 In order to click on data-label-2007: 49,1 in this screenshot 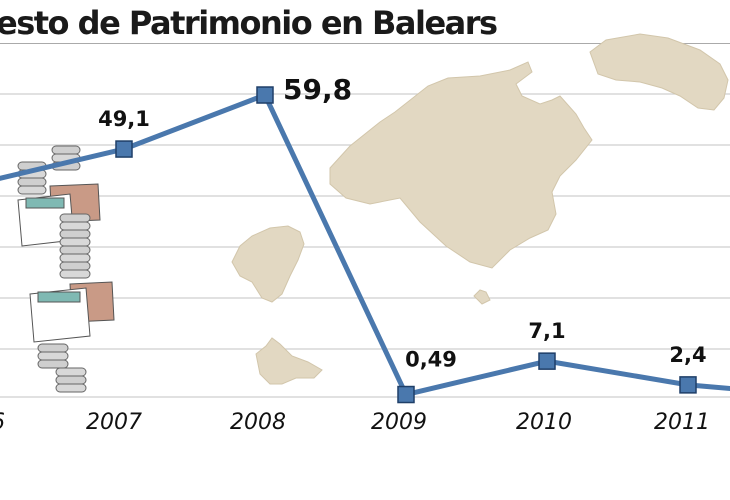, I will do `click(124, 119)`.